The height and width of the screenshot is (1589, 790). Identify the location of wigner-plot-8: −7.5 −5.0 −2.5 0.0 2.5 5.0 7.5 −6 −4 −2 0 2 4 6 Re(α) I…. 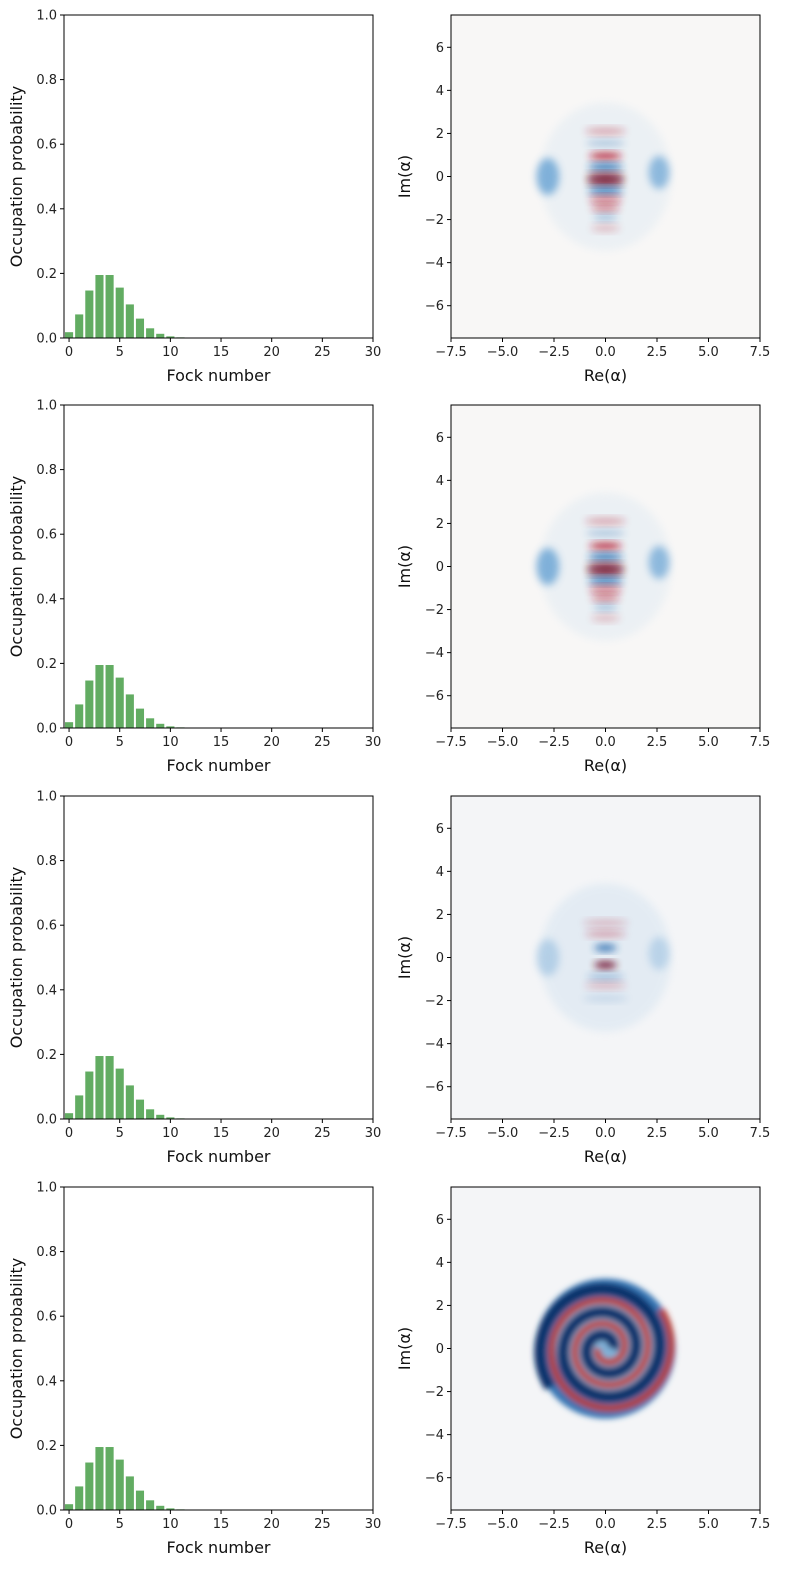
(583, 1371).